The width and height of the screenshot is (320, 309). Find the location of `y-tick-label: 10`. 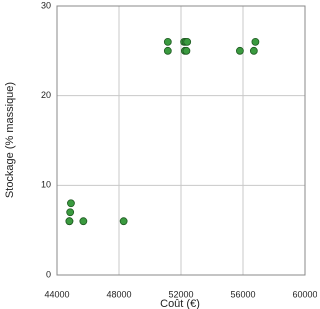

y-tick-label: 10 is located at coordinates (46, 185).